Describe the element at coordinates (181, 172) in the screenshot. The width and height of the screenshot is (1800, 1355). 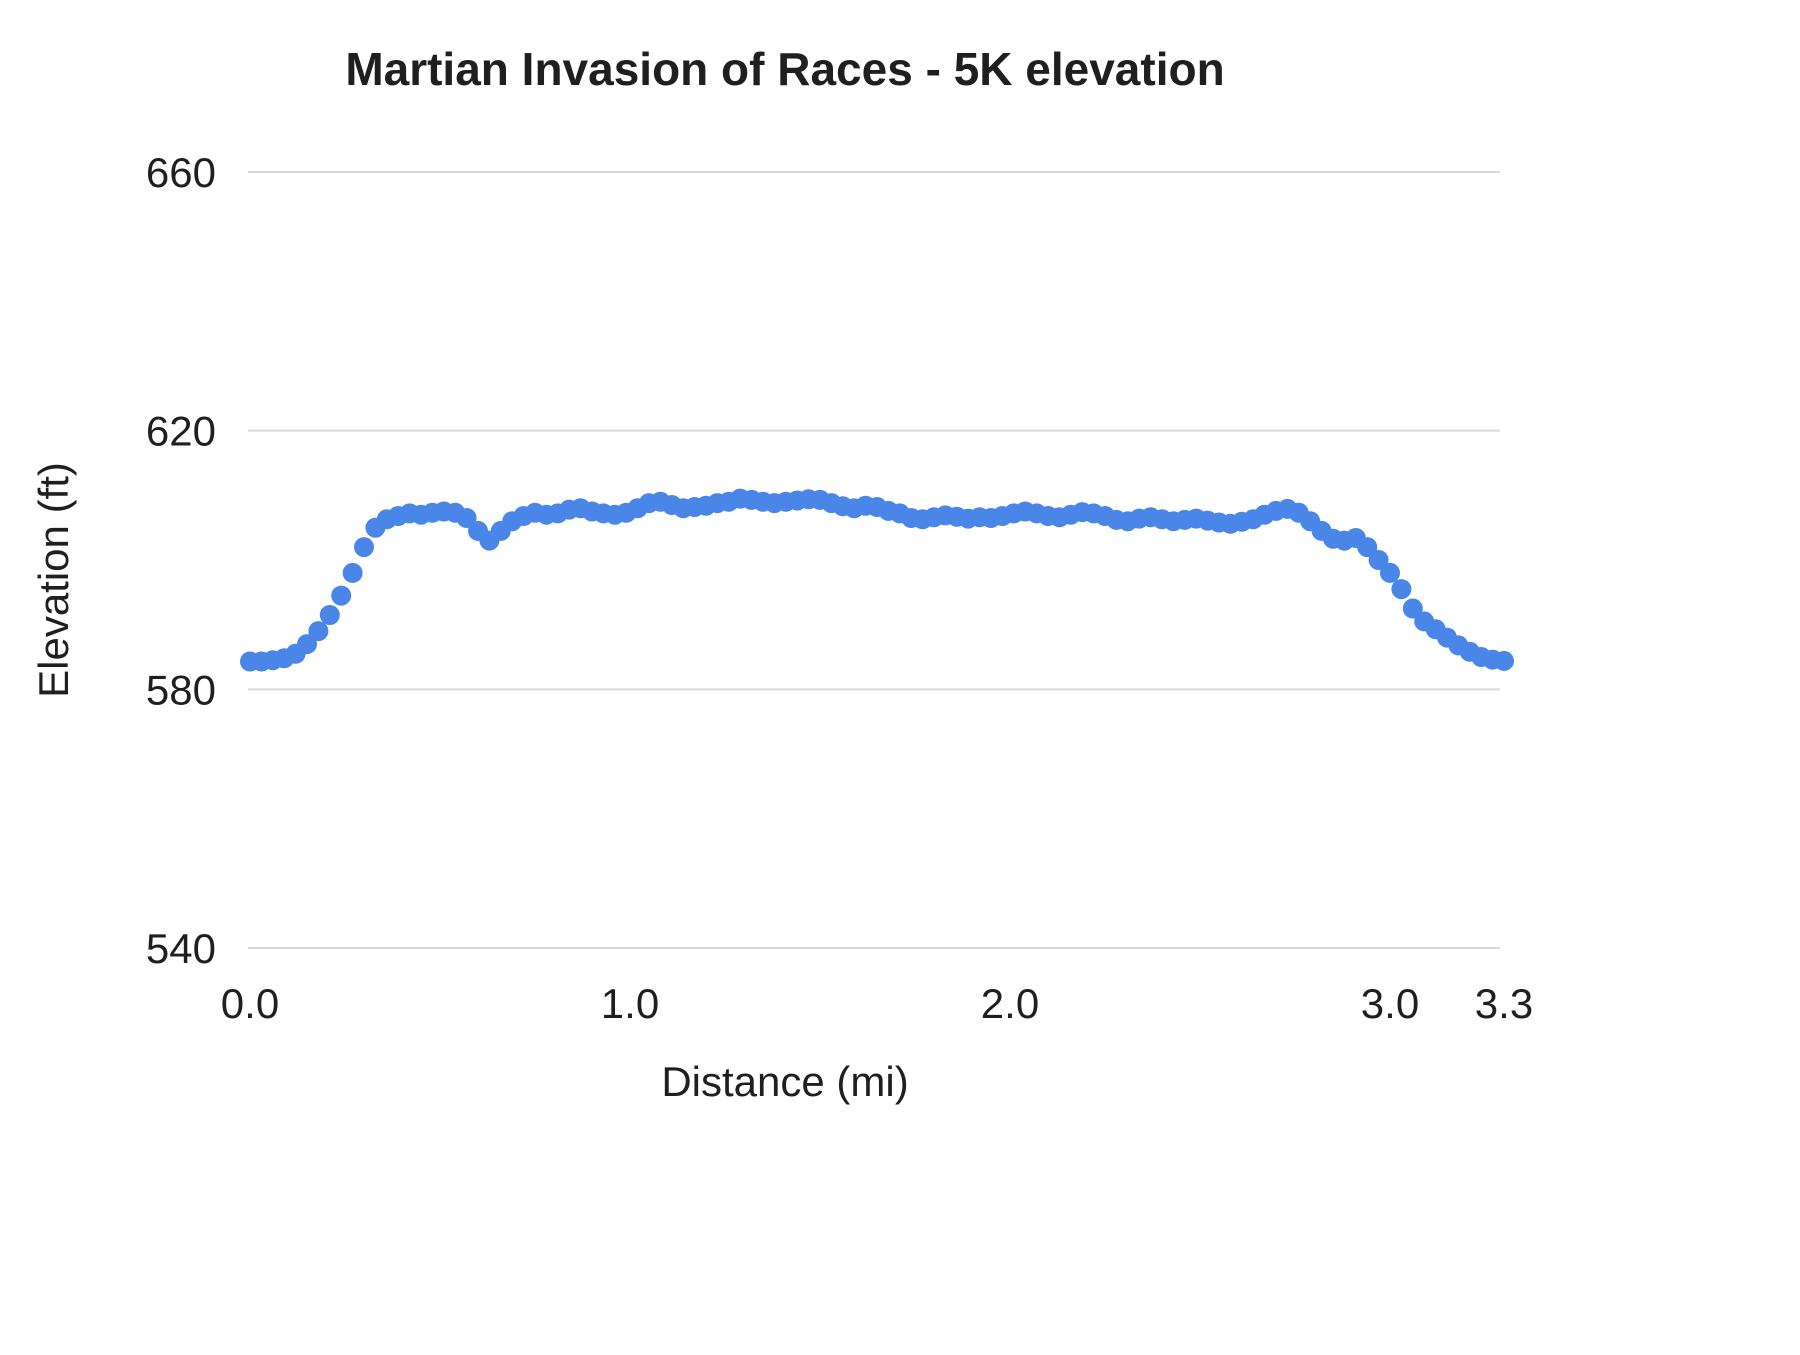
I see `y-tick-label: 660` at that location.